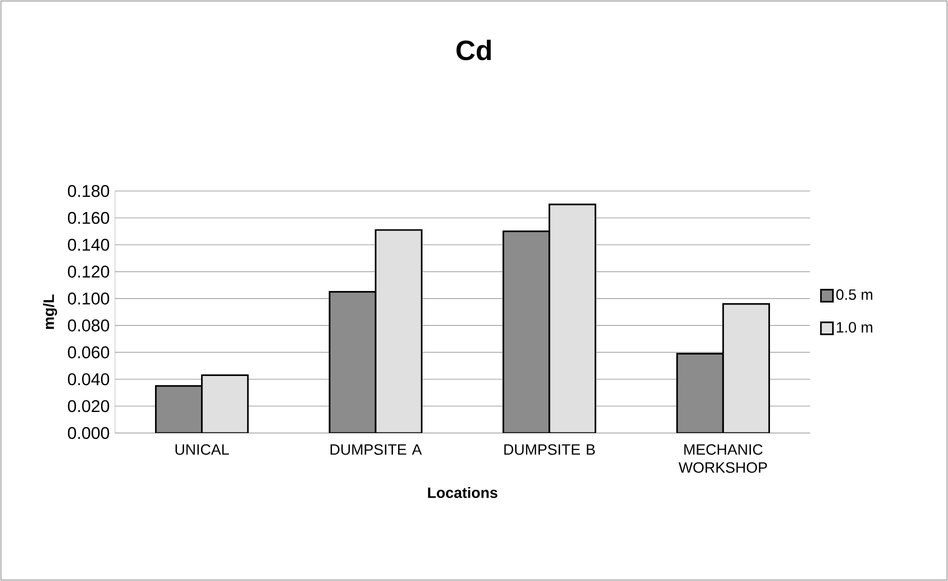 This screenshot has width=948, height=581. Describe the element at coordinates (89, 325) in the screenshot. I see `y-tick-label: 0.080` at that location.